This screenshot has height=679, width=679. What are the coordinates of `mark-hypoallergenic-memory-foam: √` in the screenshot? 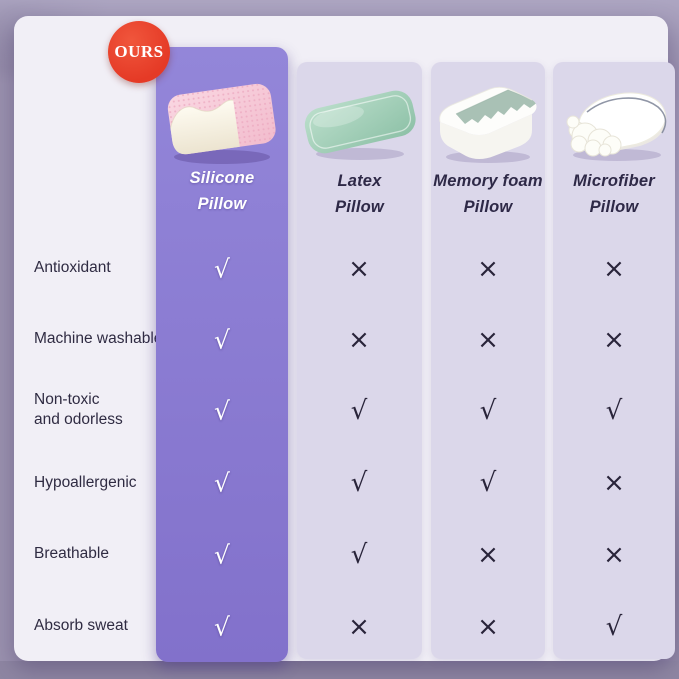 It's located at (488, 483).